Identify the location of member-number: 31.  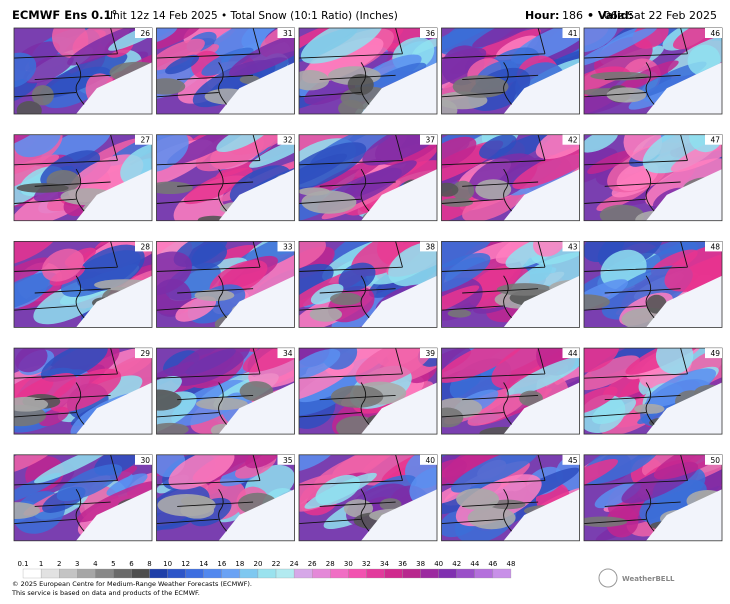
(288, 33).